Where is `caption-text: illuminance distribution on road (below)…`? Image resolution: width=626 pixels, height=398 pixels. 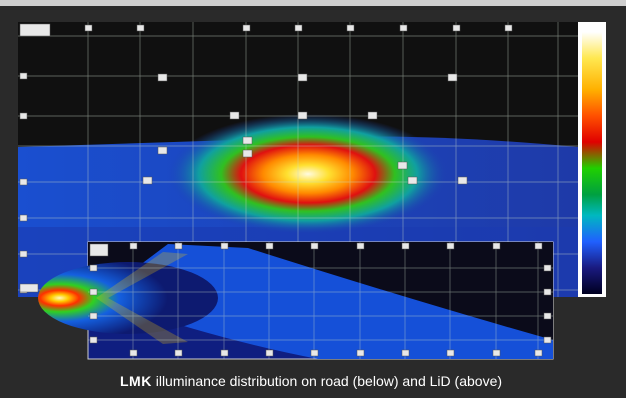 caption-text: illuminance distribution on road (below)… is located at coordinates (327, 381).